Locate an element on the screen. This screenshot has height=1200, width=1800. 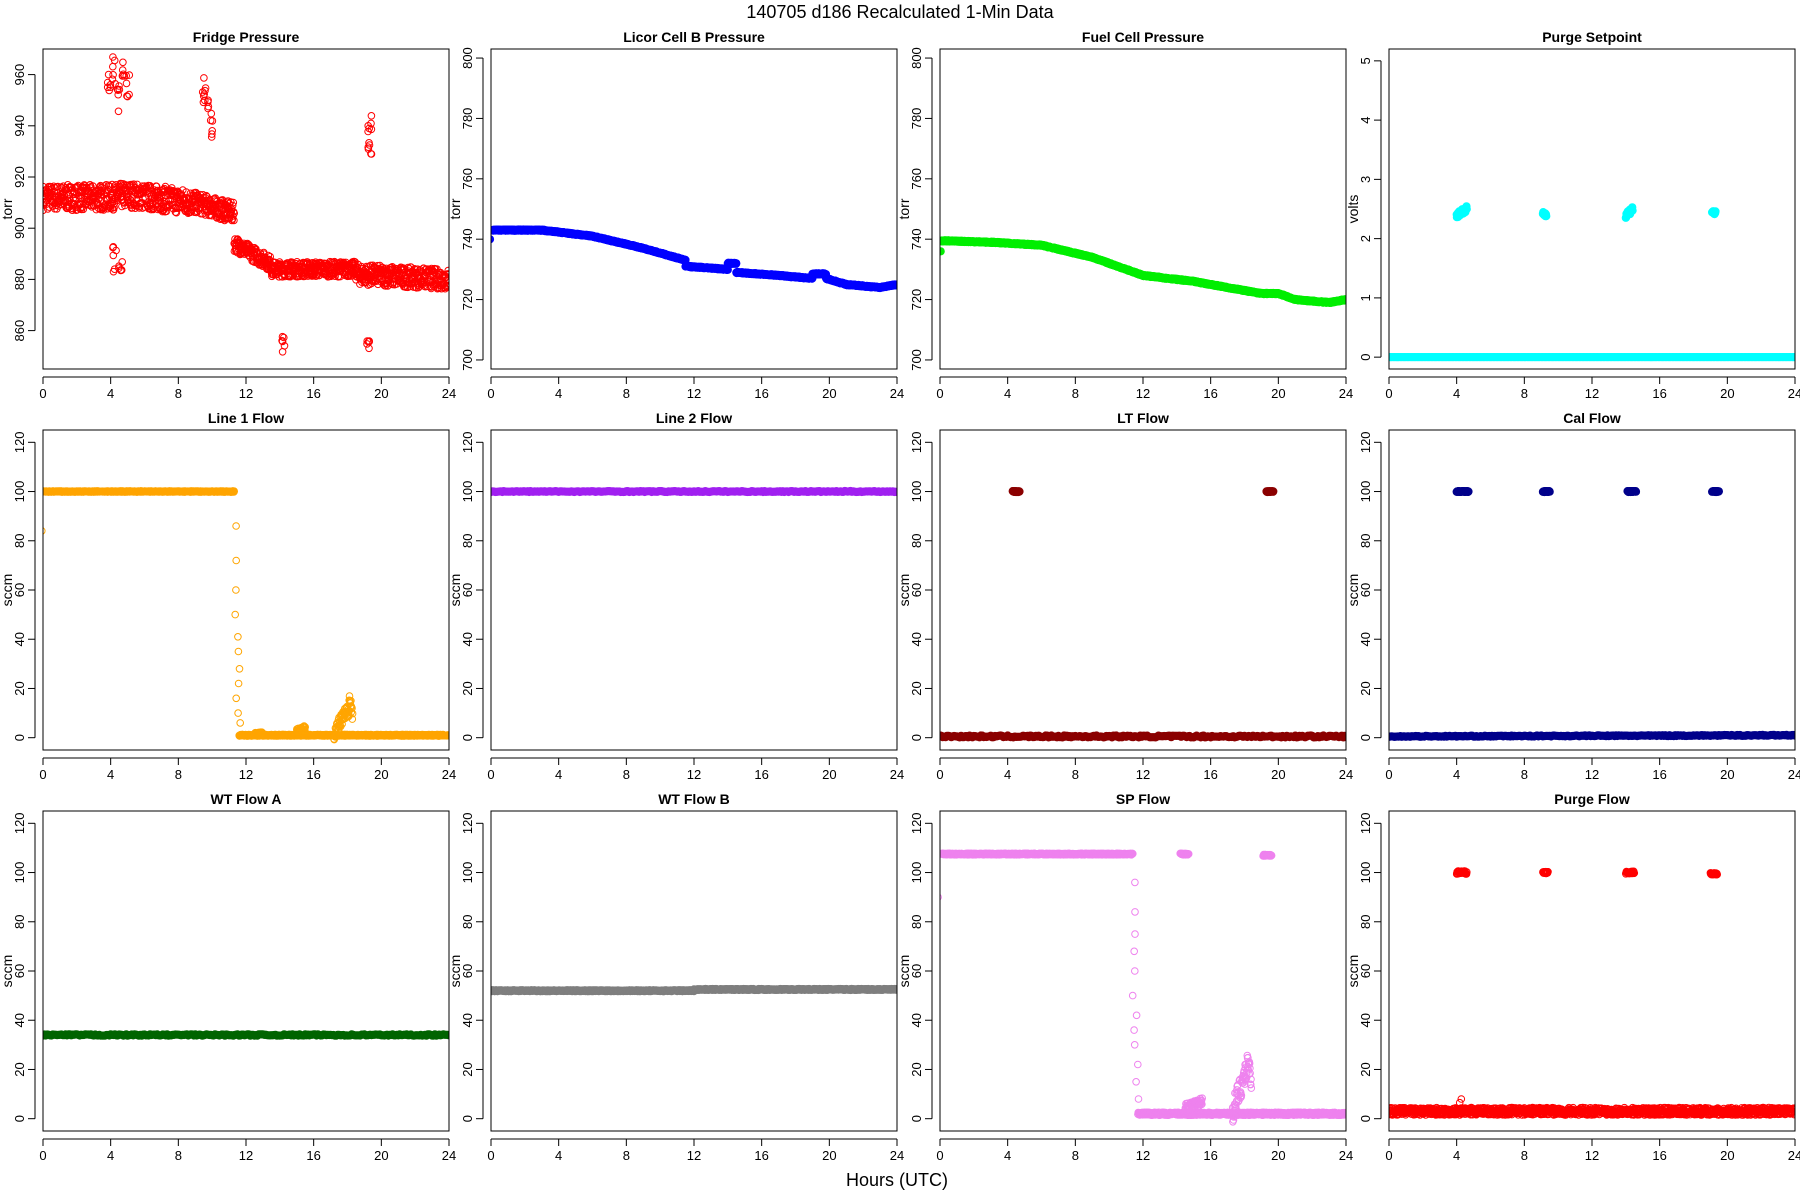
y-tick-label: 80 is located at coordinates (19, 541).